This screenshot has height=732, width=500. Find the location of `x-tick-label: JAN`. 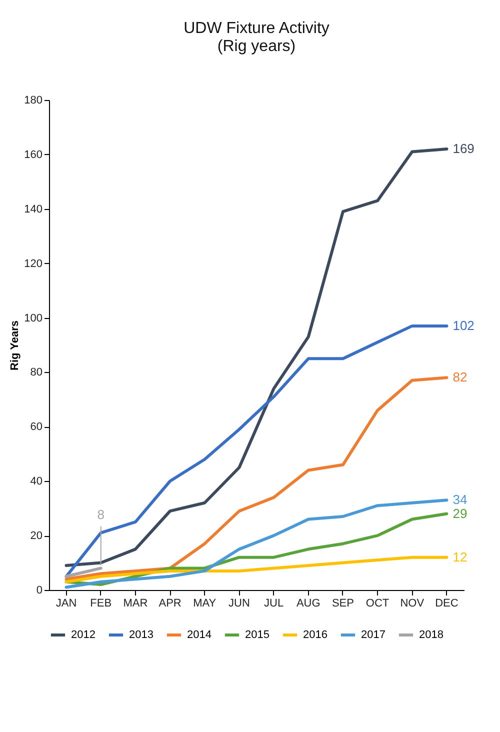

x-tick-label: JAN is located at coordinates (66, 604).